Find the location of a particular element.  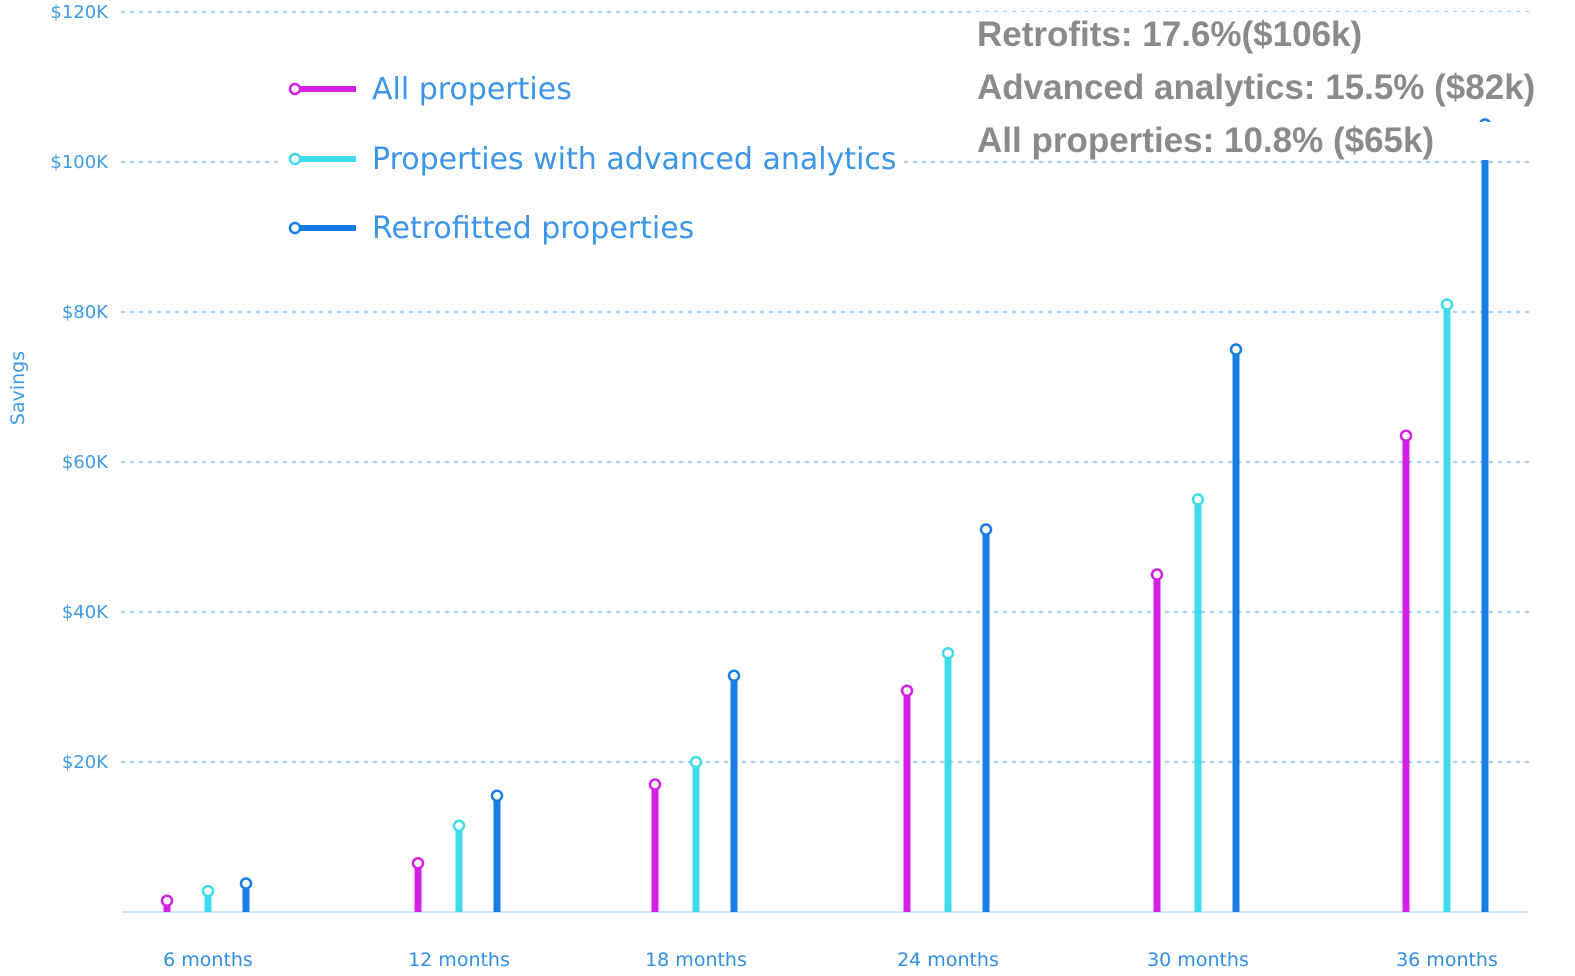

y-axis-ticks: $20K $40K $60K $80K $100K $120K is located at coordinates (79, 387).